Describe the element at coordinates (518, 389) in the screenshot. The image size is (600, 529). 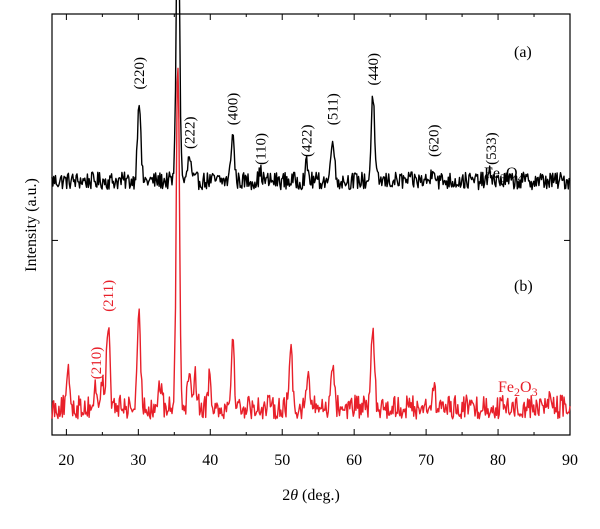
I see `series-label-fe2o3: Fe2O3` at that location.